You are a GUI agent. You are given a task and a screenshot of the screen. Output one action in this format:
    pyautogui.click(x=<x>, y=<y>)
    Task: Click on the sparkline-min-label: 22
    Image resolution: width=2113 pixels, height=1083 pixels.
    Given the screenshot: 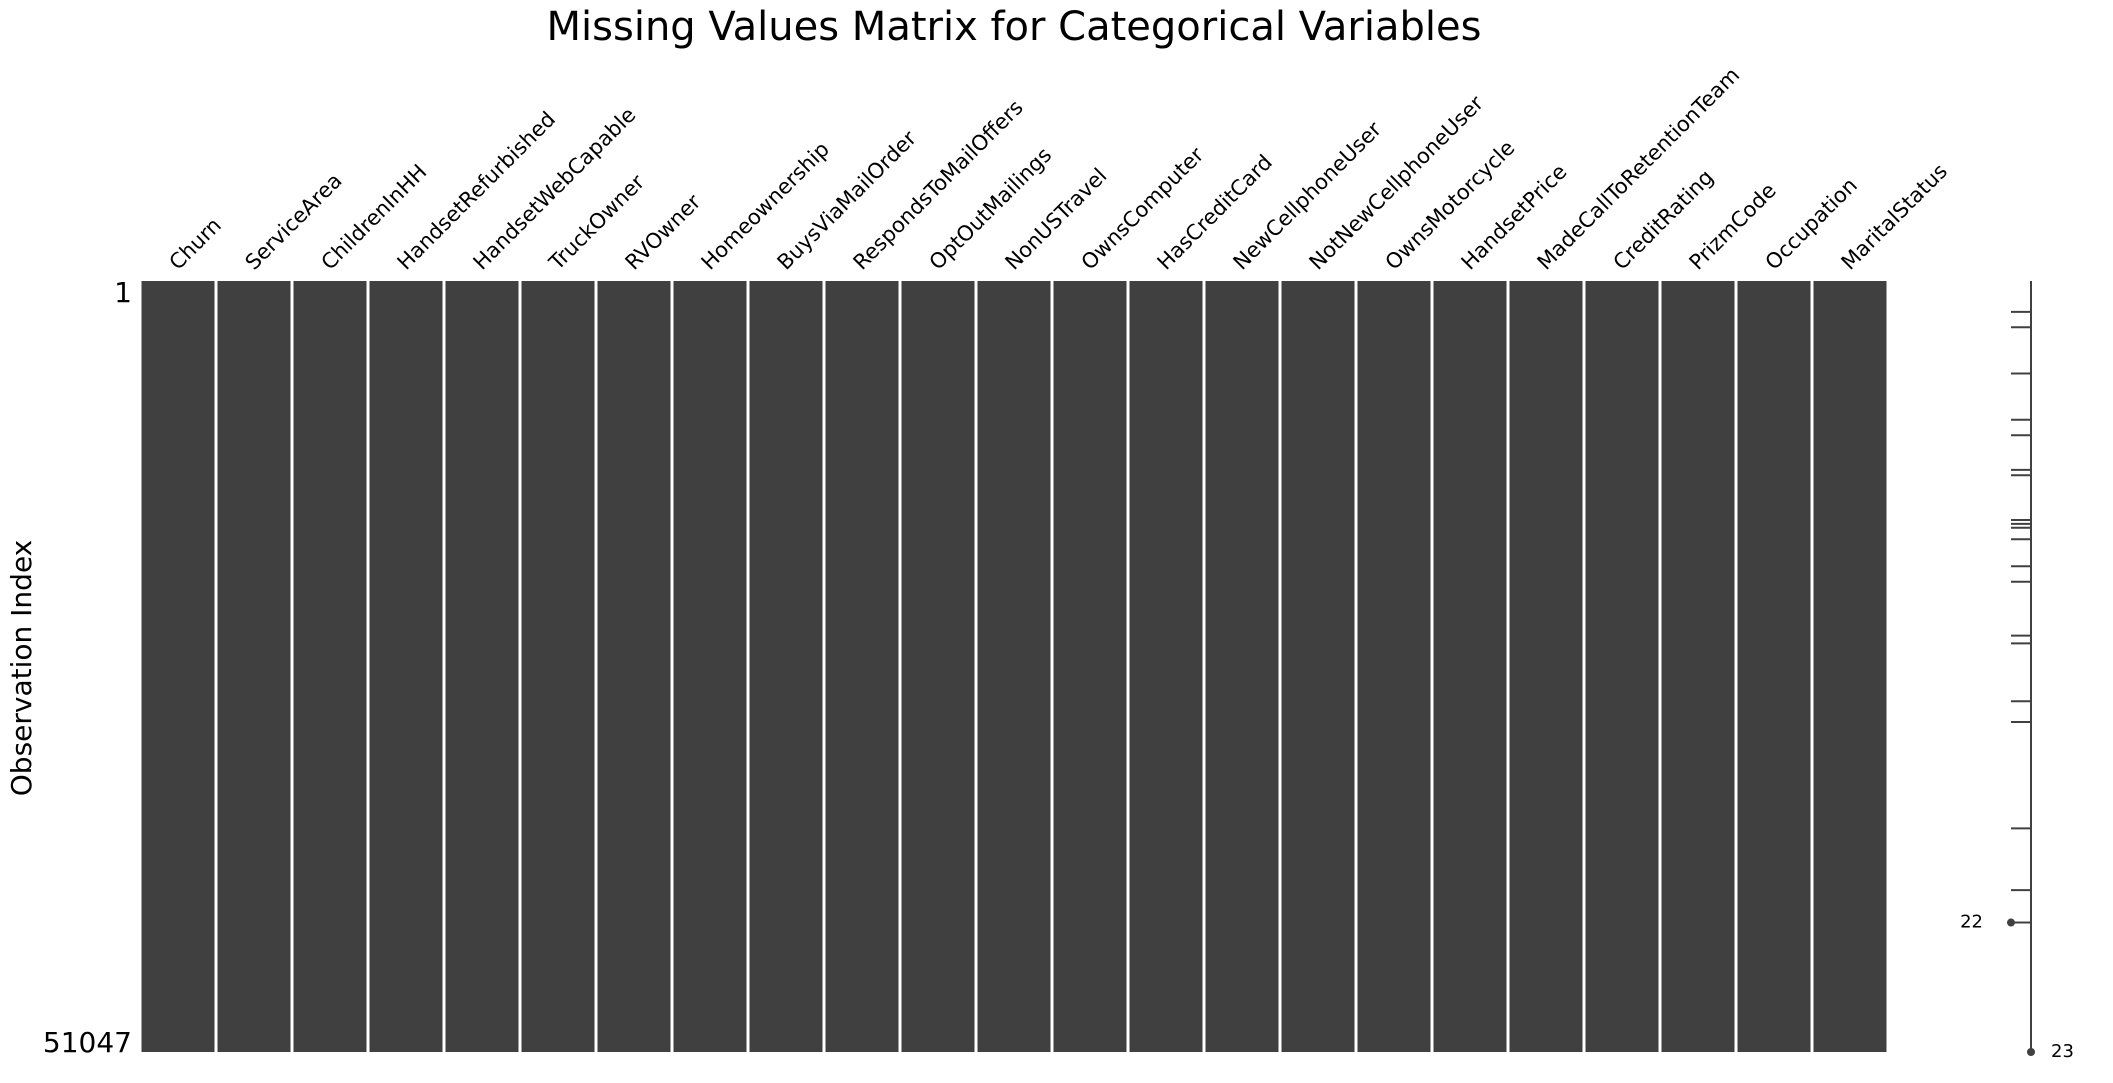 What is the action you would take?
    pyautogui.click(x=1971, y=922)
    